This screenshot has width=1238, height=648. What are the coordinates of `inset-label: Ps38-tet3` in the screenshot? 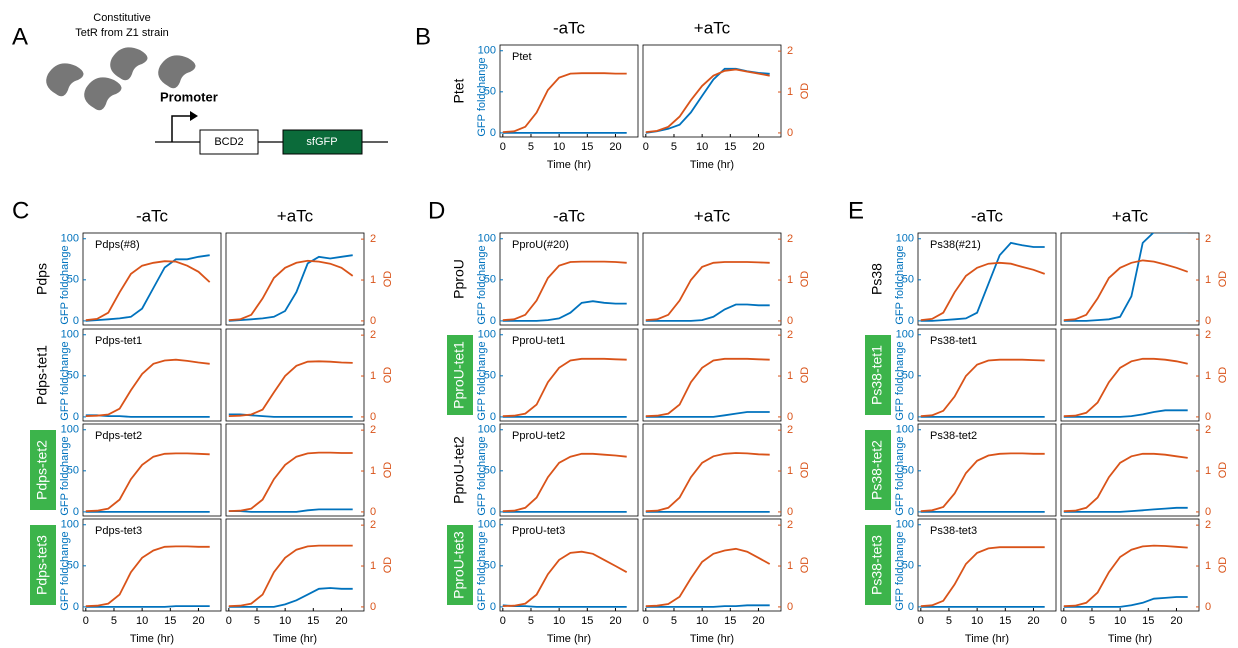 It's located at (953, 531).